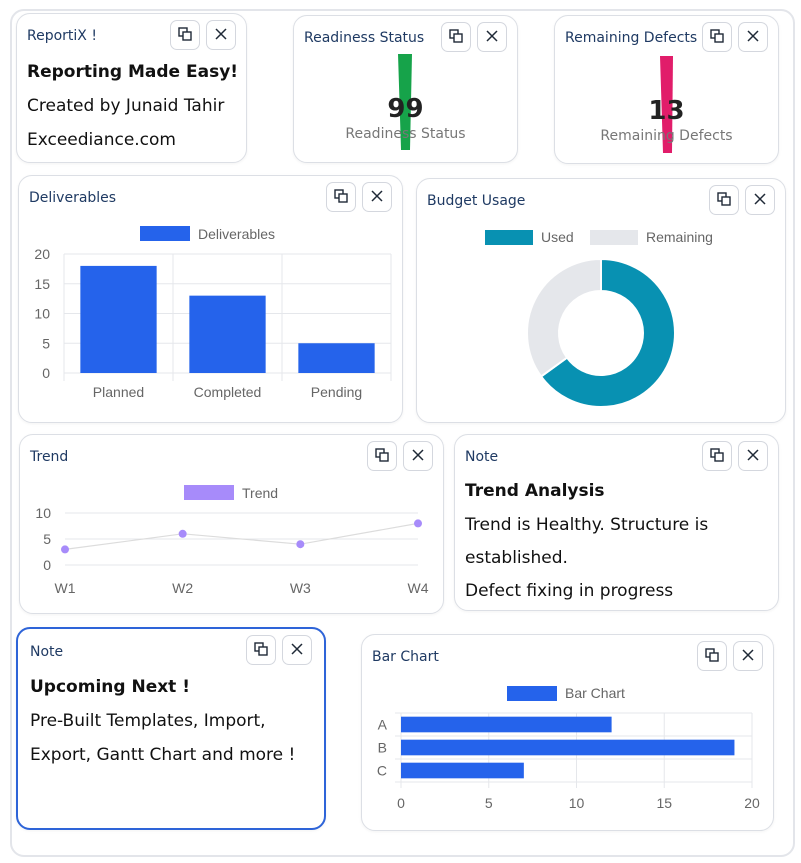 This screenshot has height=863, width=801. I want to click on budget-usage-card: Budget Usage Used Remaining, so click(601, 300).